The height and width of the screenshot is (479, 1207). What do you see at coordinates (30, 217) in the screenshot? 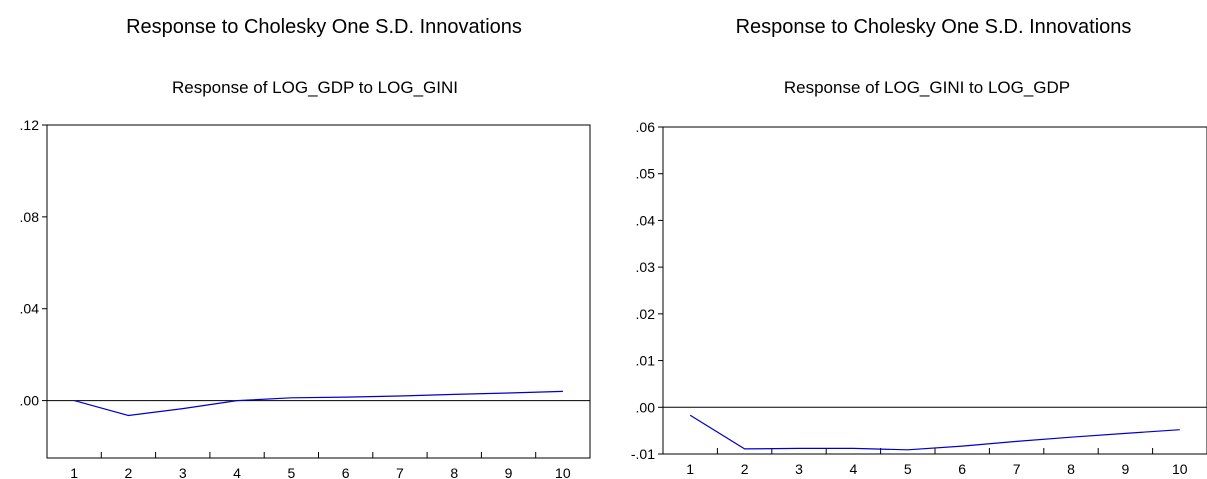
I see `y-tick-label: .08` at bounding box center [30, 217].